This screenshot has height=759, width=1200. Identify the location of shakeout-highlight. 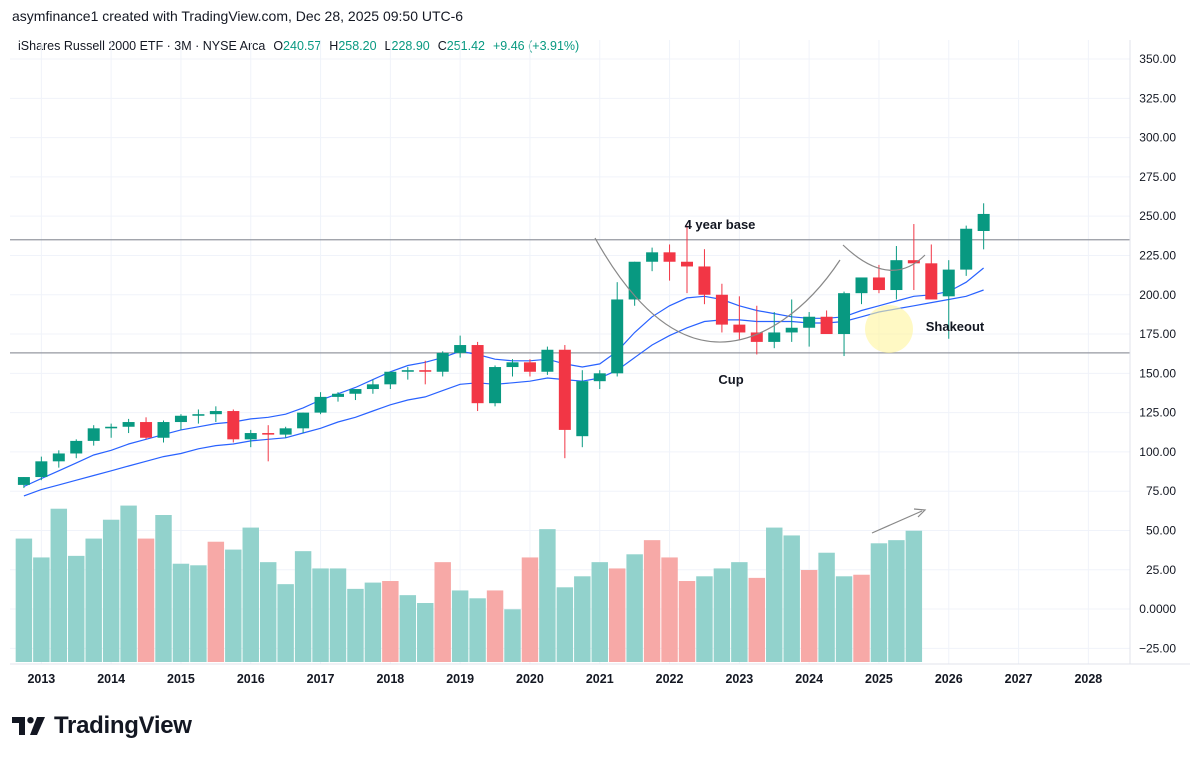
(889, 329).